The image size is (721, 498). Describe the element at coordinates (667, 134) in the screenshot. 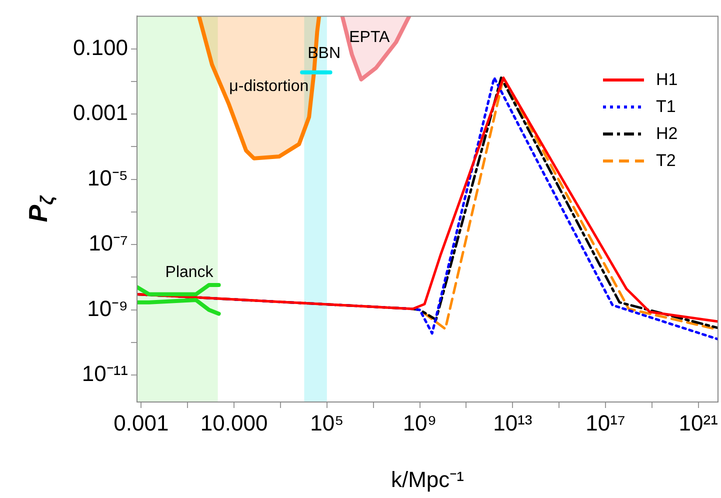

I see `legend-label: H2` at that location.